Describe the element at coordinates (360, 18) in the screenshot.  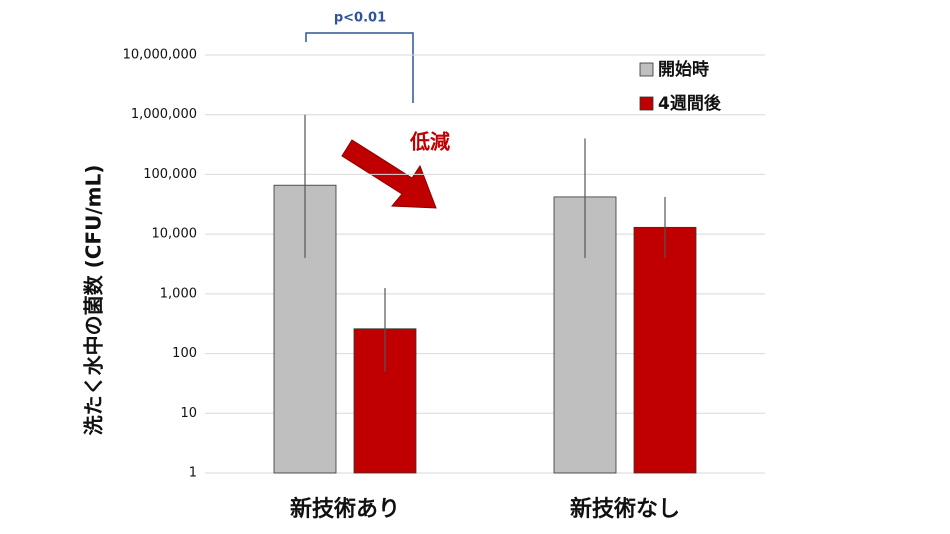
I see `p-value-label: p<0.01` at that location.